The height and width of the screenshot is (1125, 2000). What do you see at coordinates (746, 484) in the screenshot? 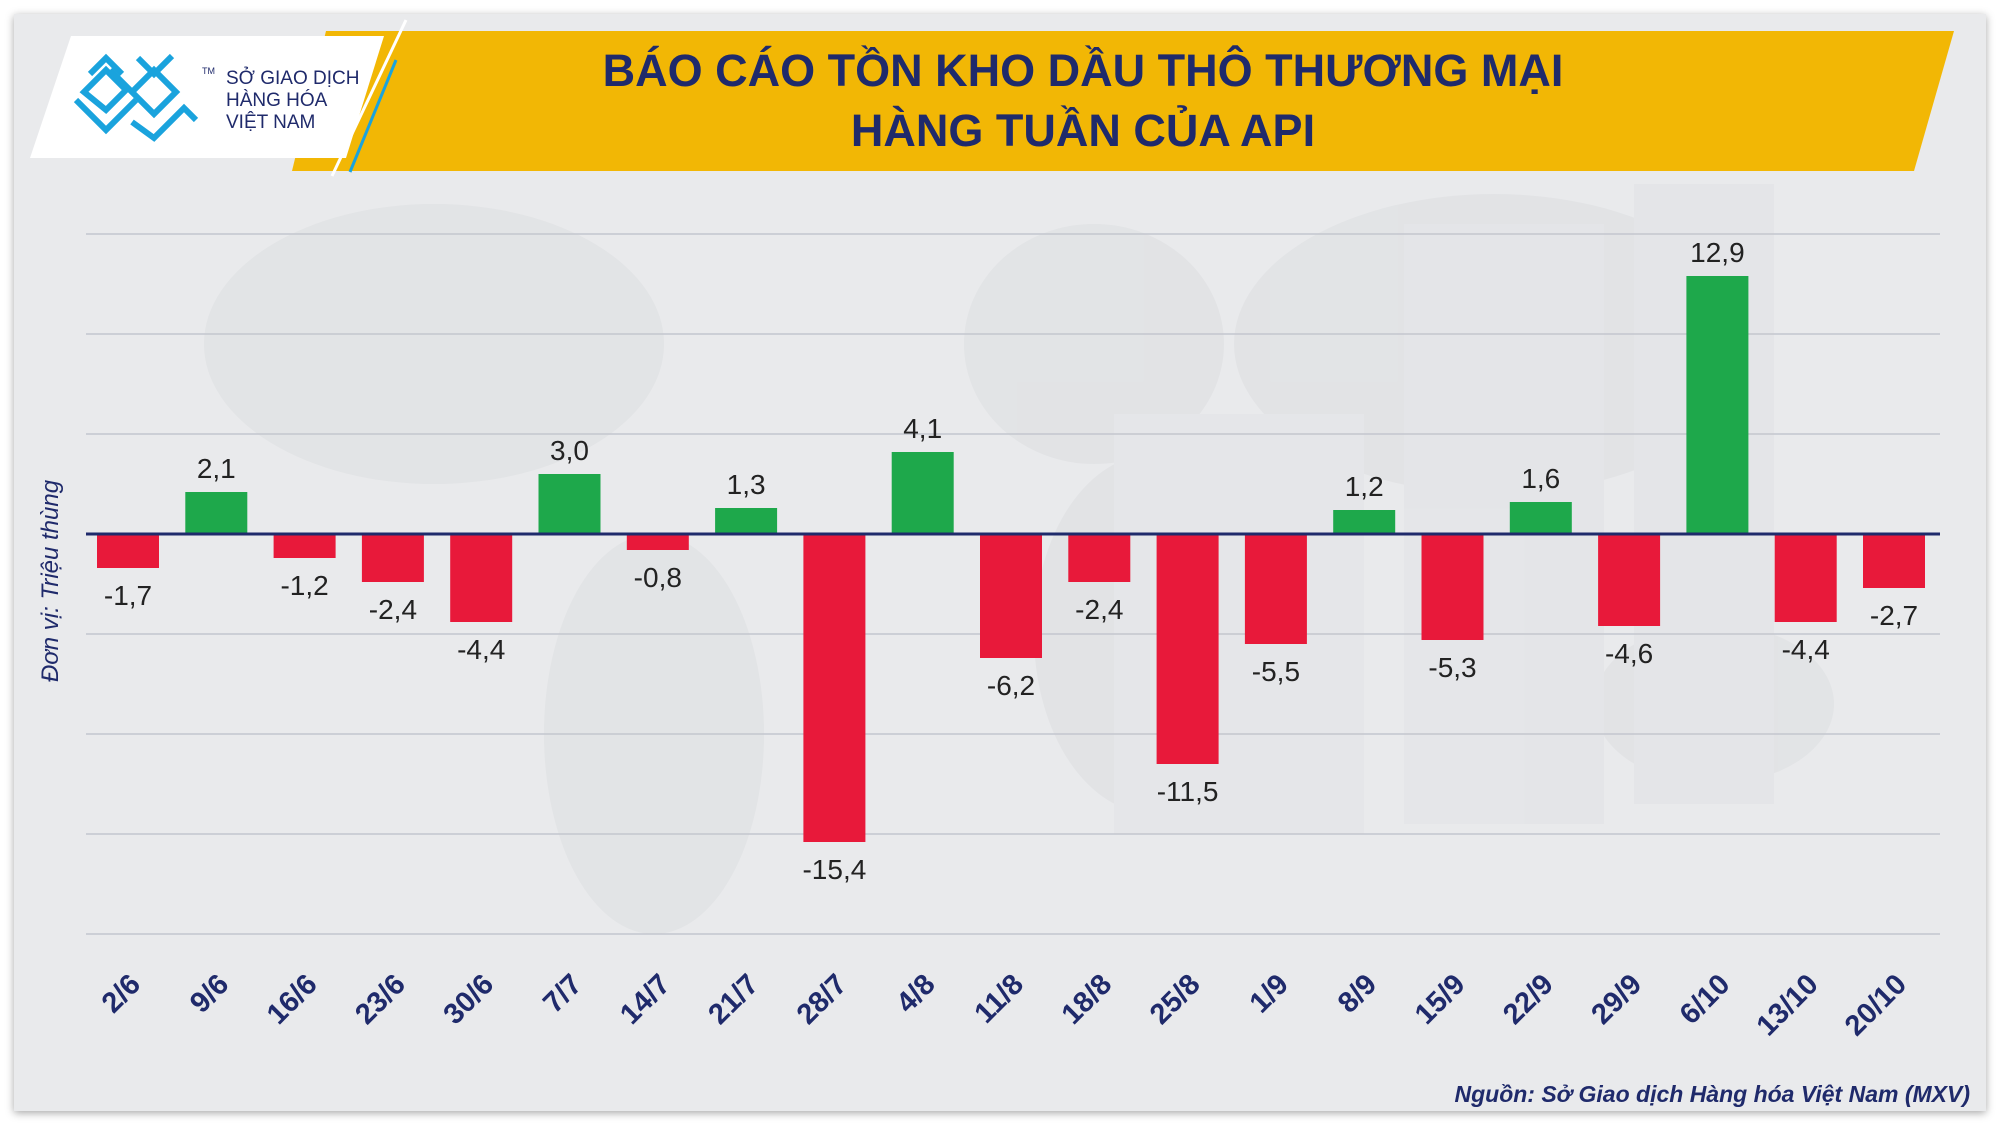
I see `value-label-21-7: 1,3` at bounding box center [746, 484].